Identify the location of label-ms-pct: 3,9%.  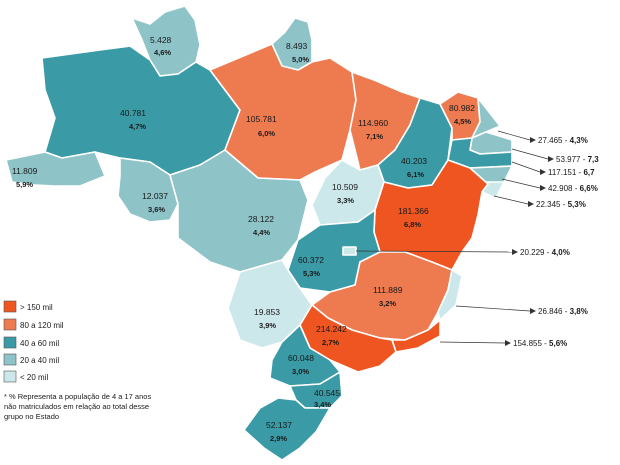
(267, 325).